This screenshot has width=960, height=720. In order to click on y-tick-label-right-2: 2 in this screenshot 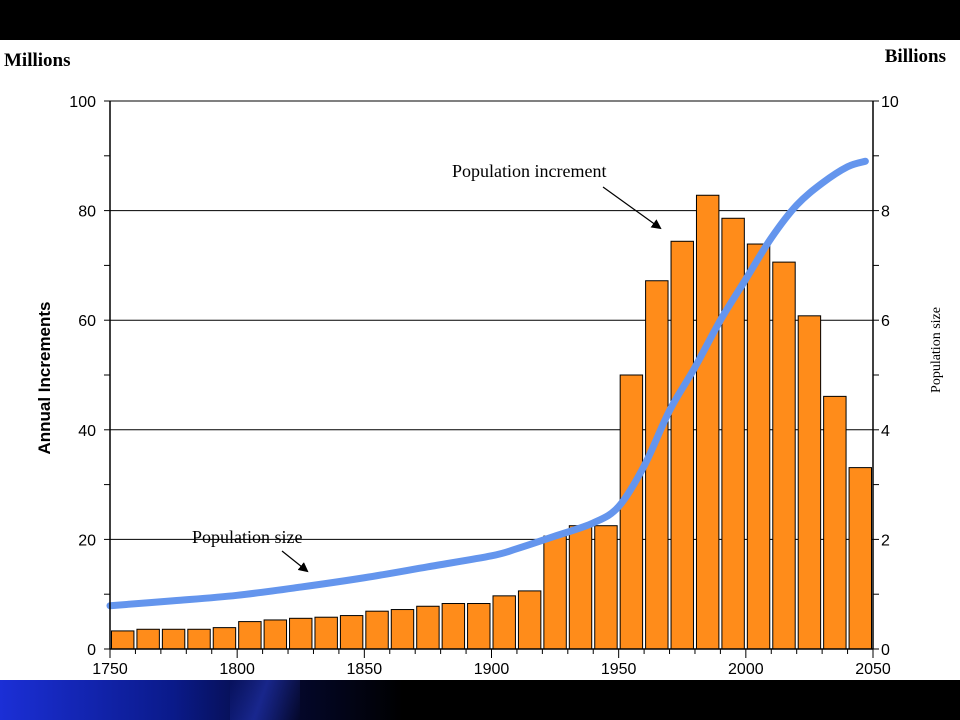, I will do `click(885, 540)`.